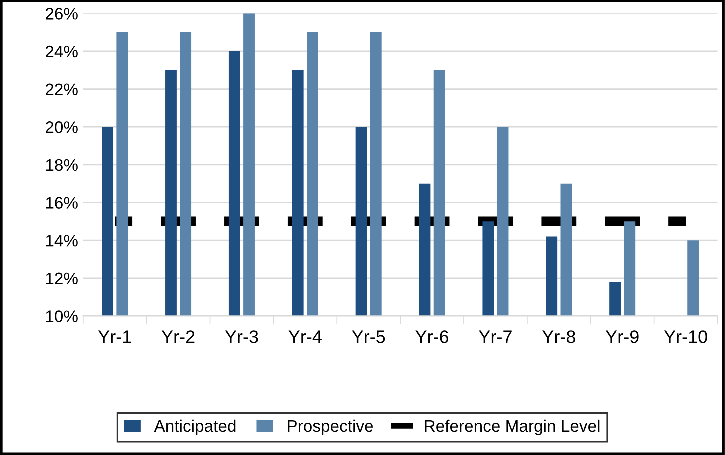  I want to click on x-tick-label: Yr-5, so click(369, 337).